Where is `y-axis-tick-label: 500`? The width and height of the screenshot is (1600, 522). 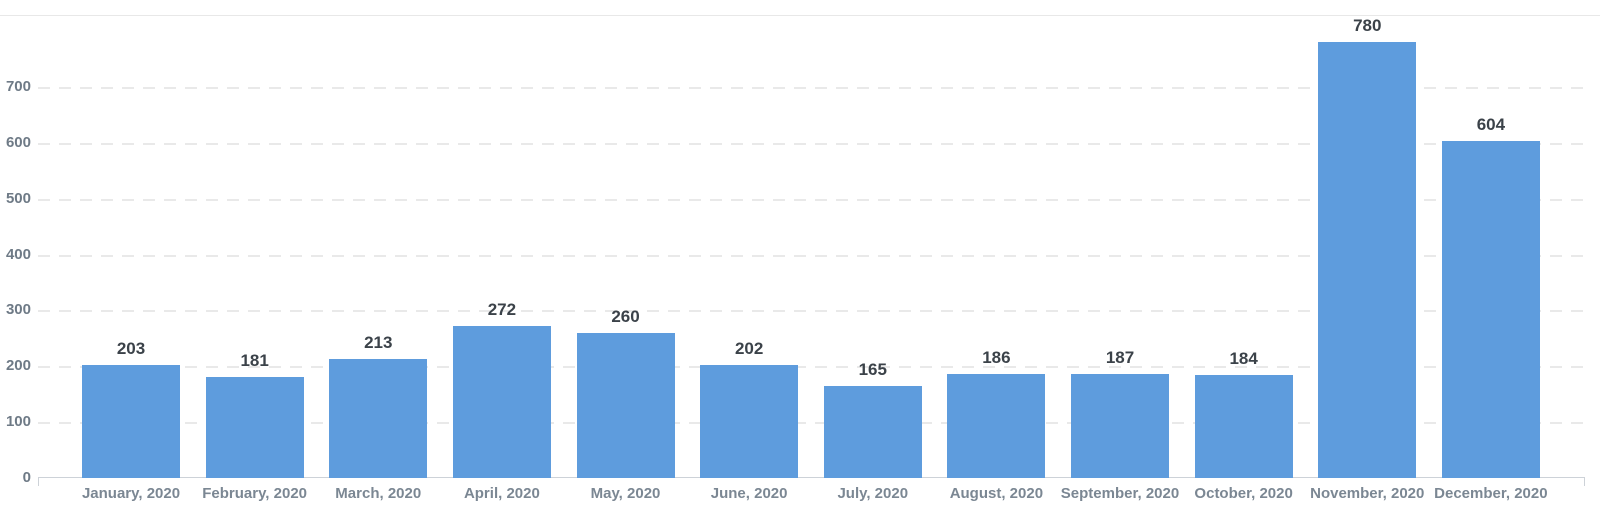 y-axis-tick-label: 500 is located at coordinates (18, 198).